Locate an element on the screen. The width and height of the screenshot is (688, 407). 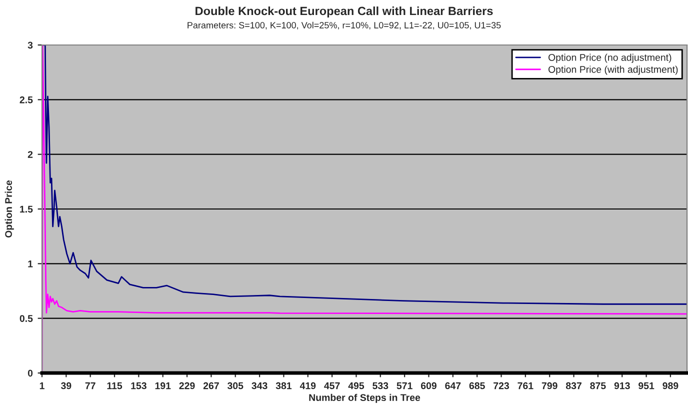
x-tick-label: 495 is located at coordinates (356, 386).